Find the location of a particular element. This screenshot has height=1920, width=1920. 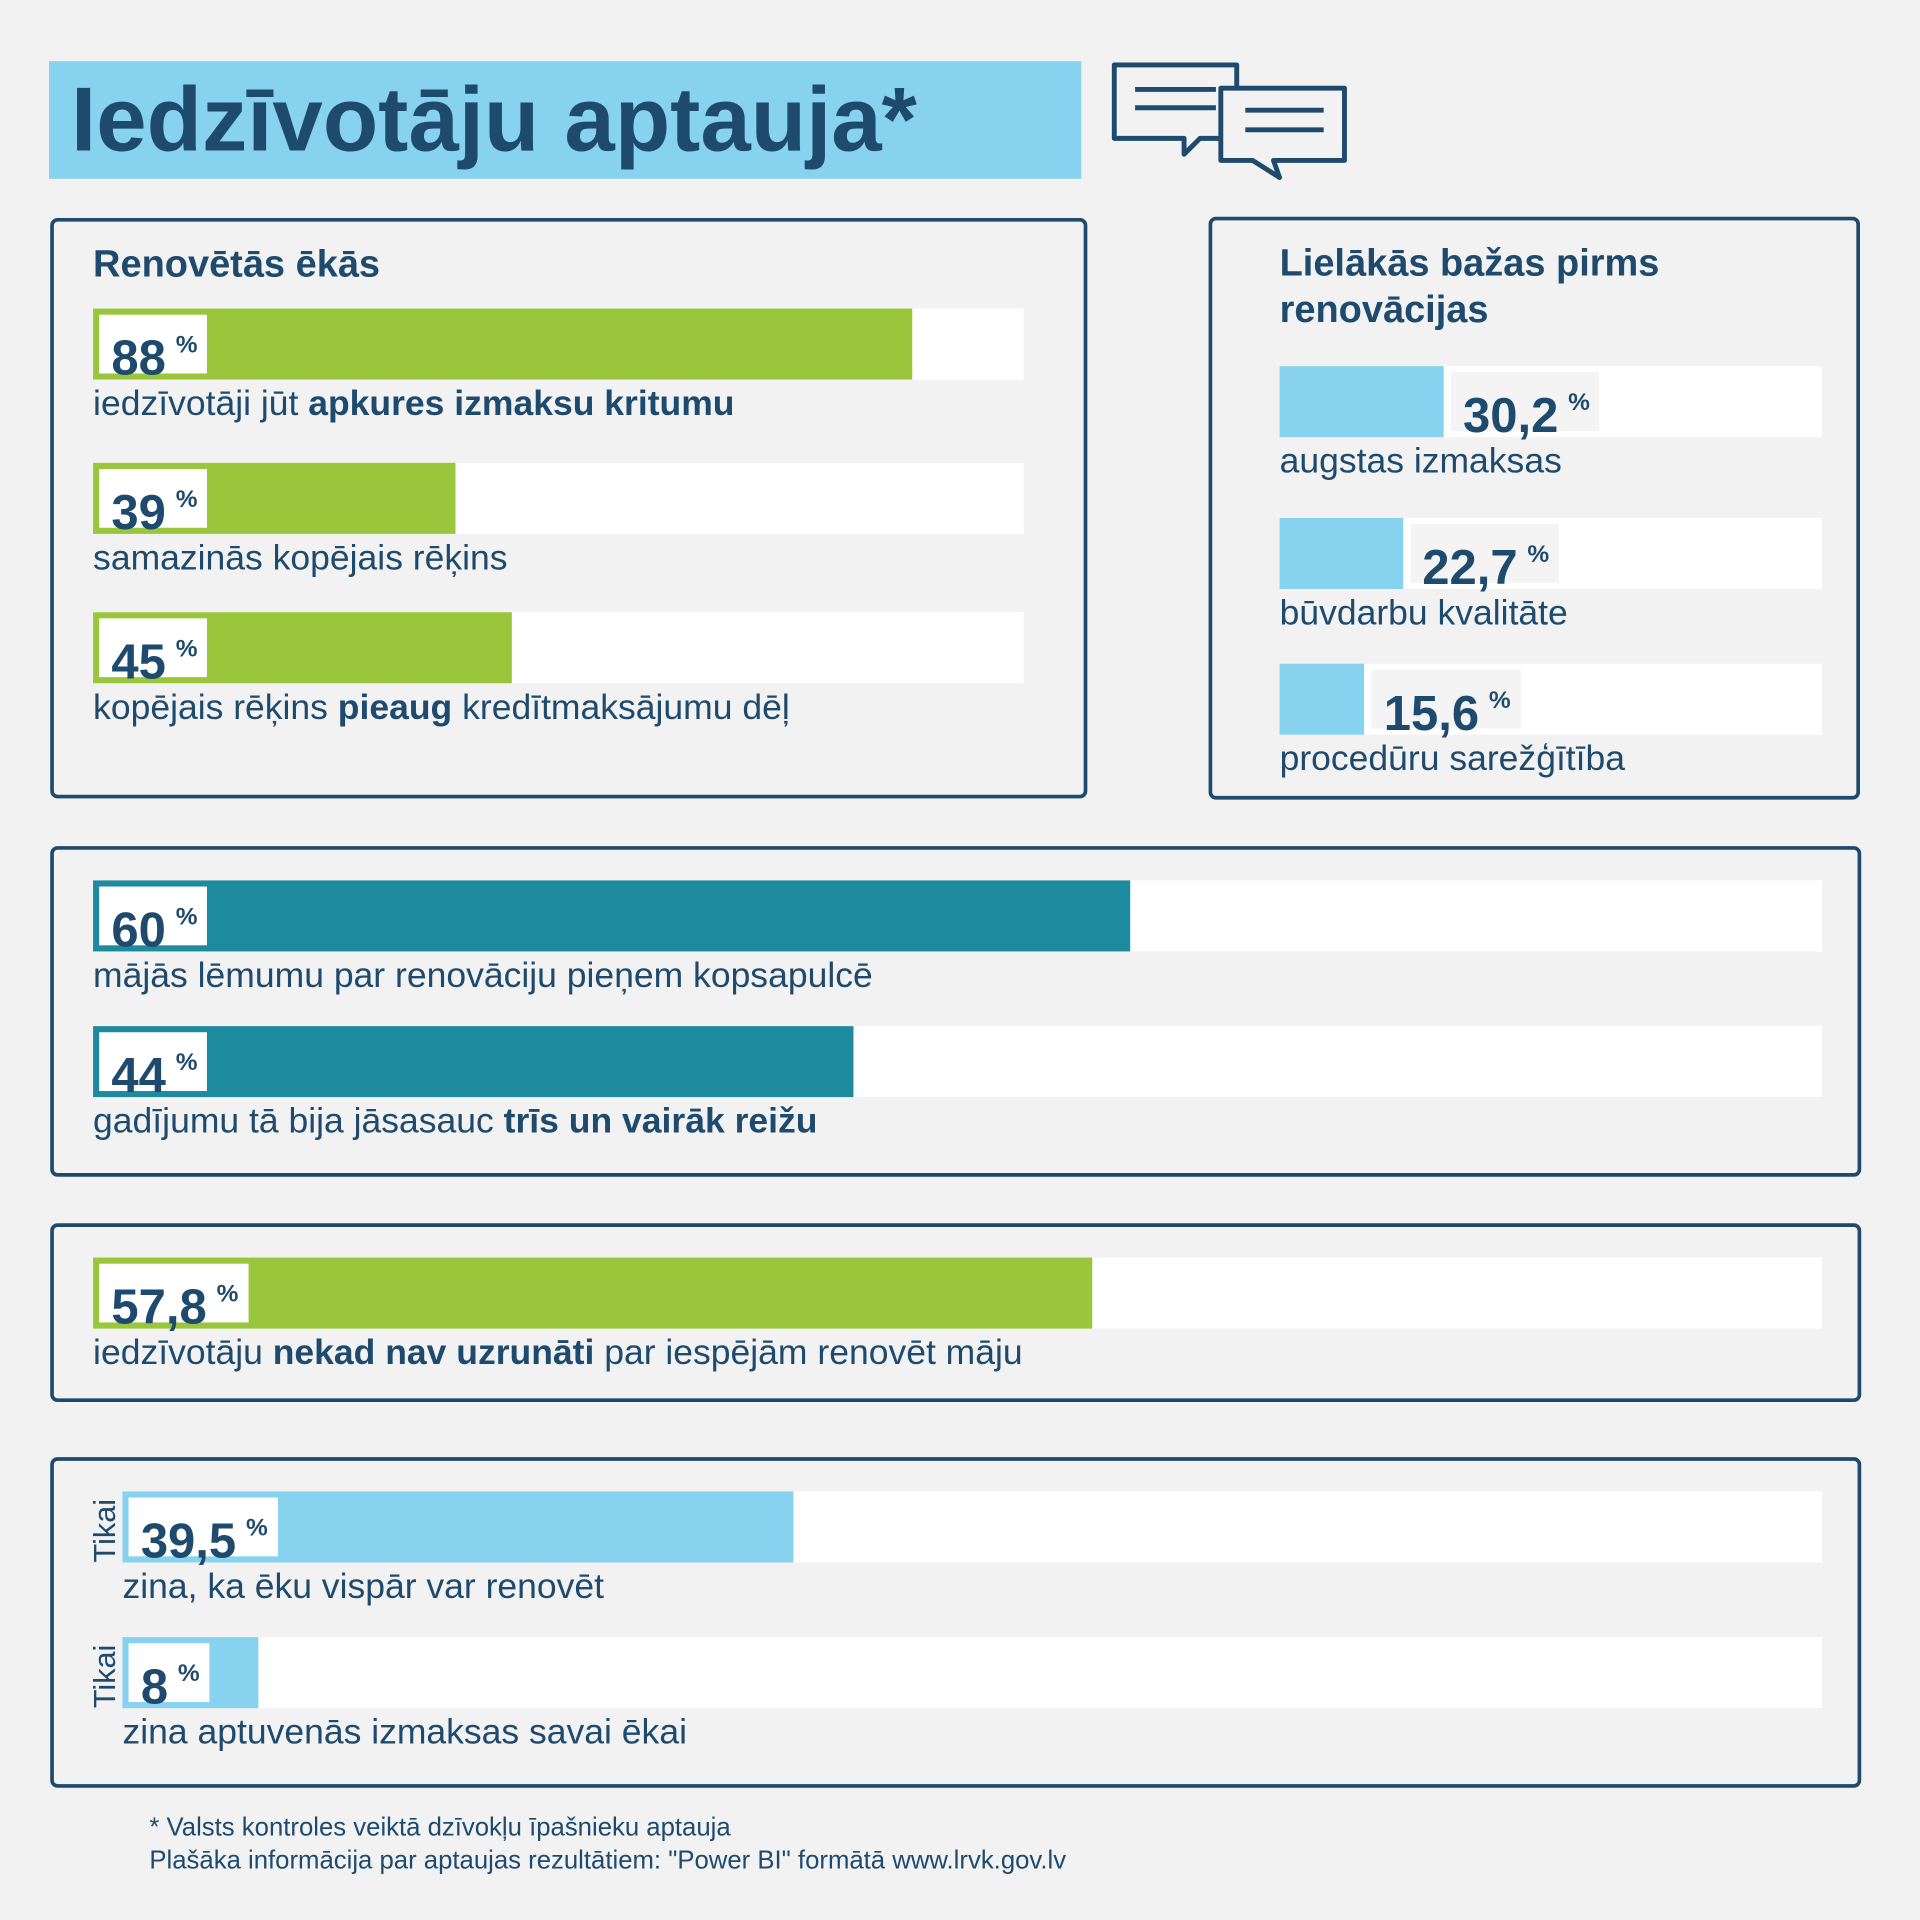

label-segment: būvdarbu kvalitāte is located at coordinates (1423, 613).